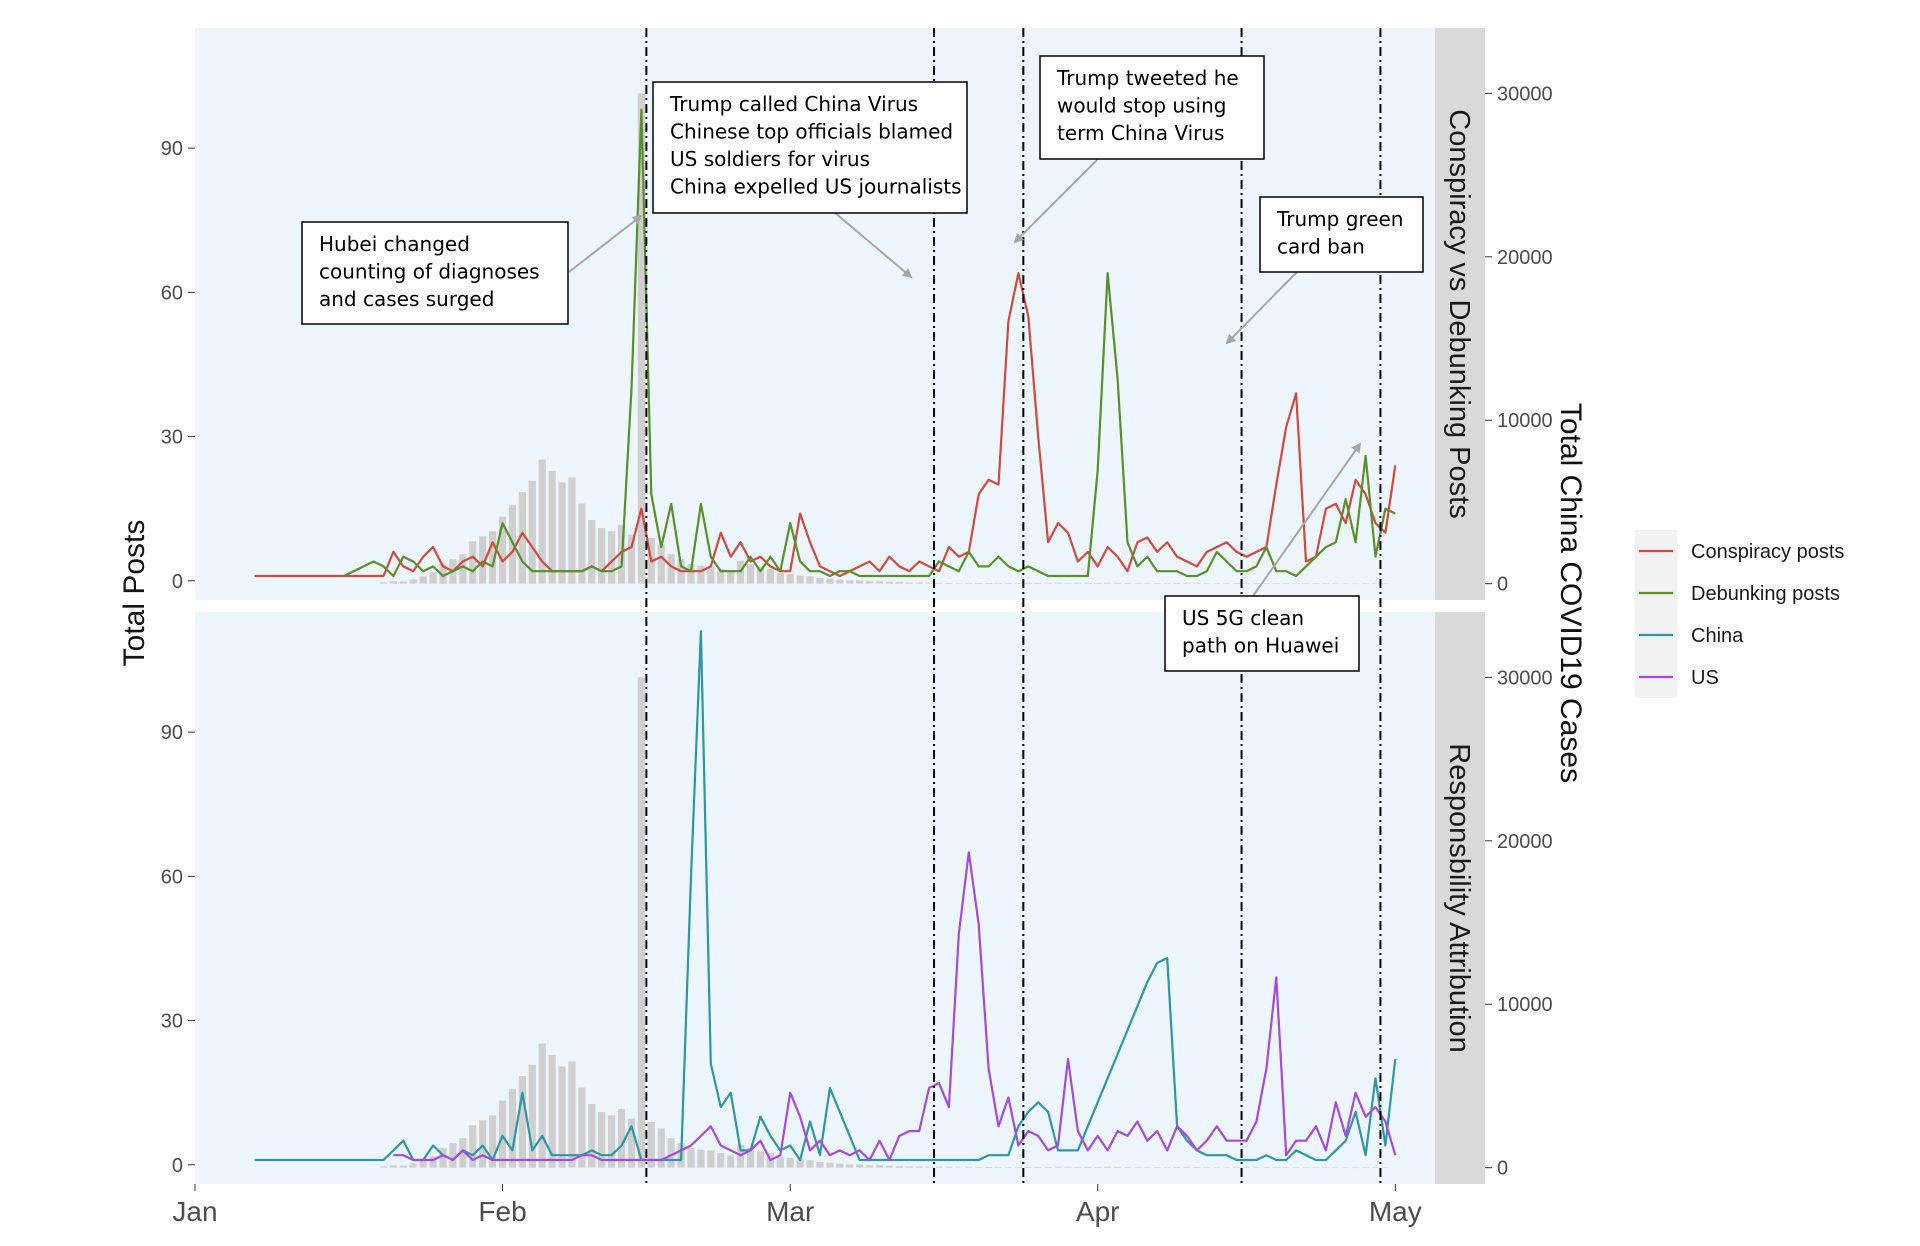  What do you see at coordinates (1525, 421) in the screenshot?
I see `y2-tick-label: 10000` at bounding box center [1525, 421].